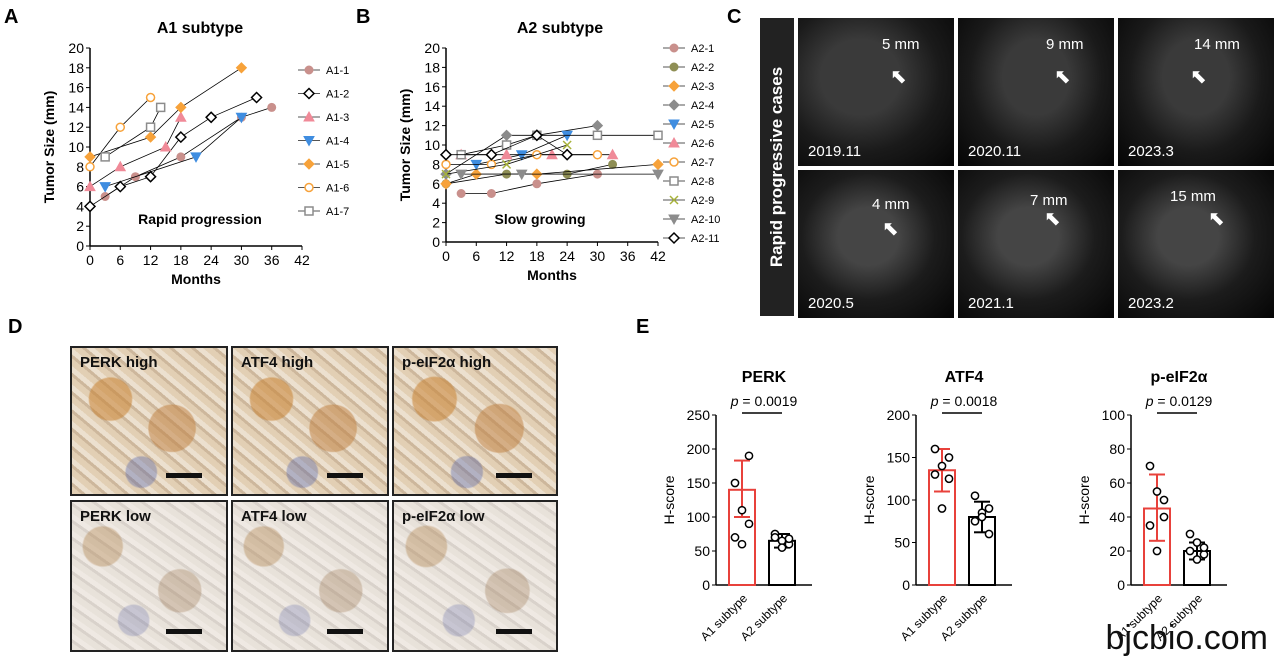  I want to click on y-tick-label: 16, so click(76, 88).